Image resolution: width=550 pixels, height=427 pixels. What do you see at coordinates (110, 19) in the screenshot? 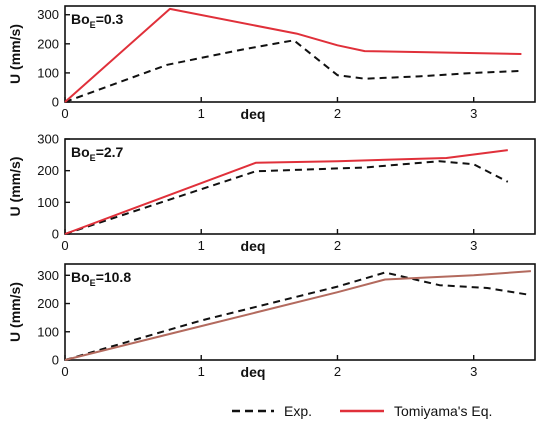
I see `panel-label-value: =0.3` at bounding box center [110, 19].